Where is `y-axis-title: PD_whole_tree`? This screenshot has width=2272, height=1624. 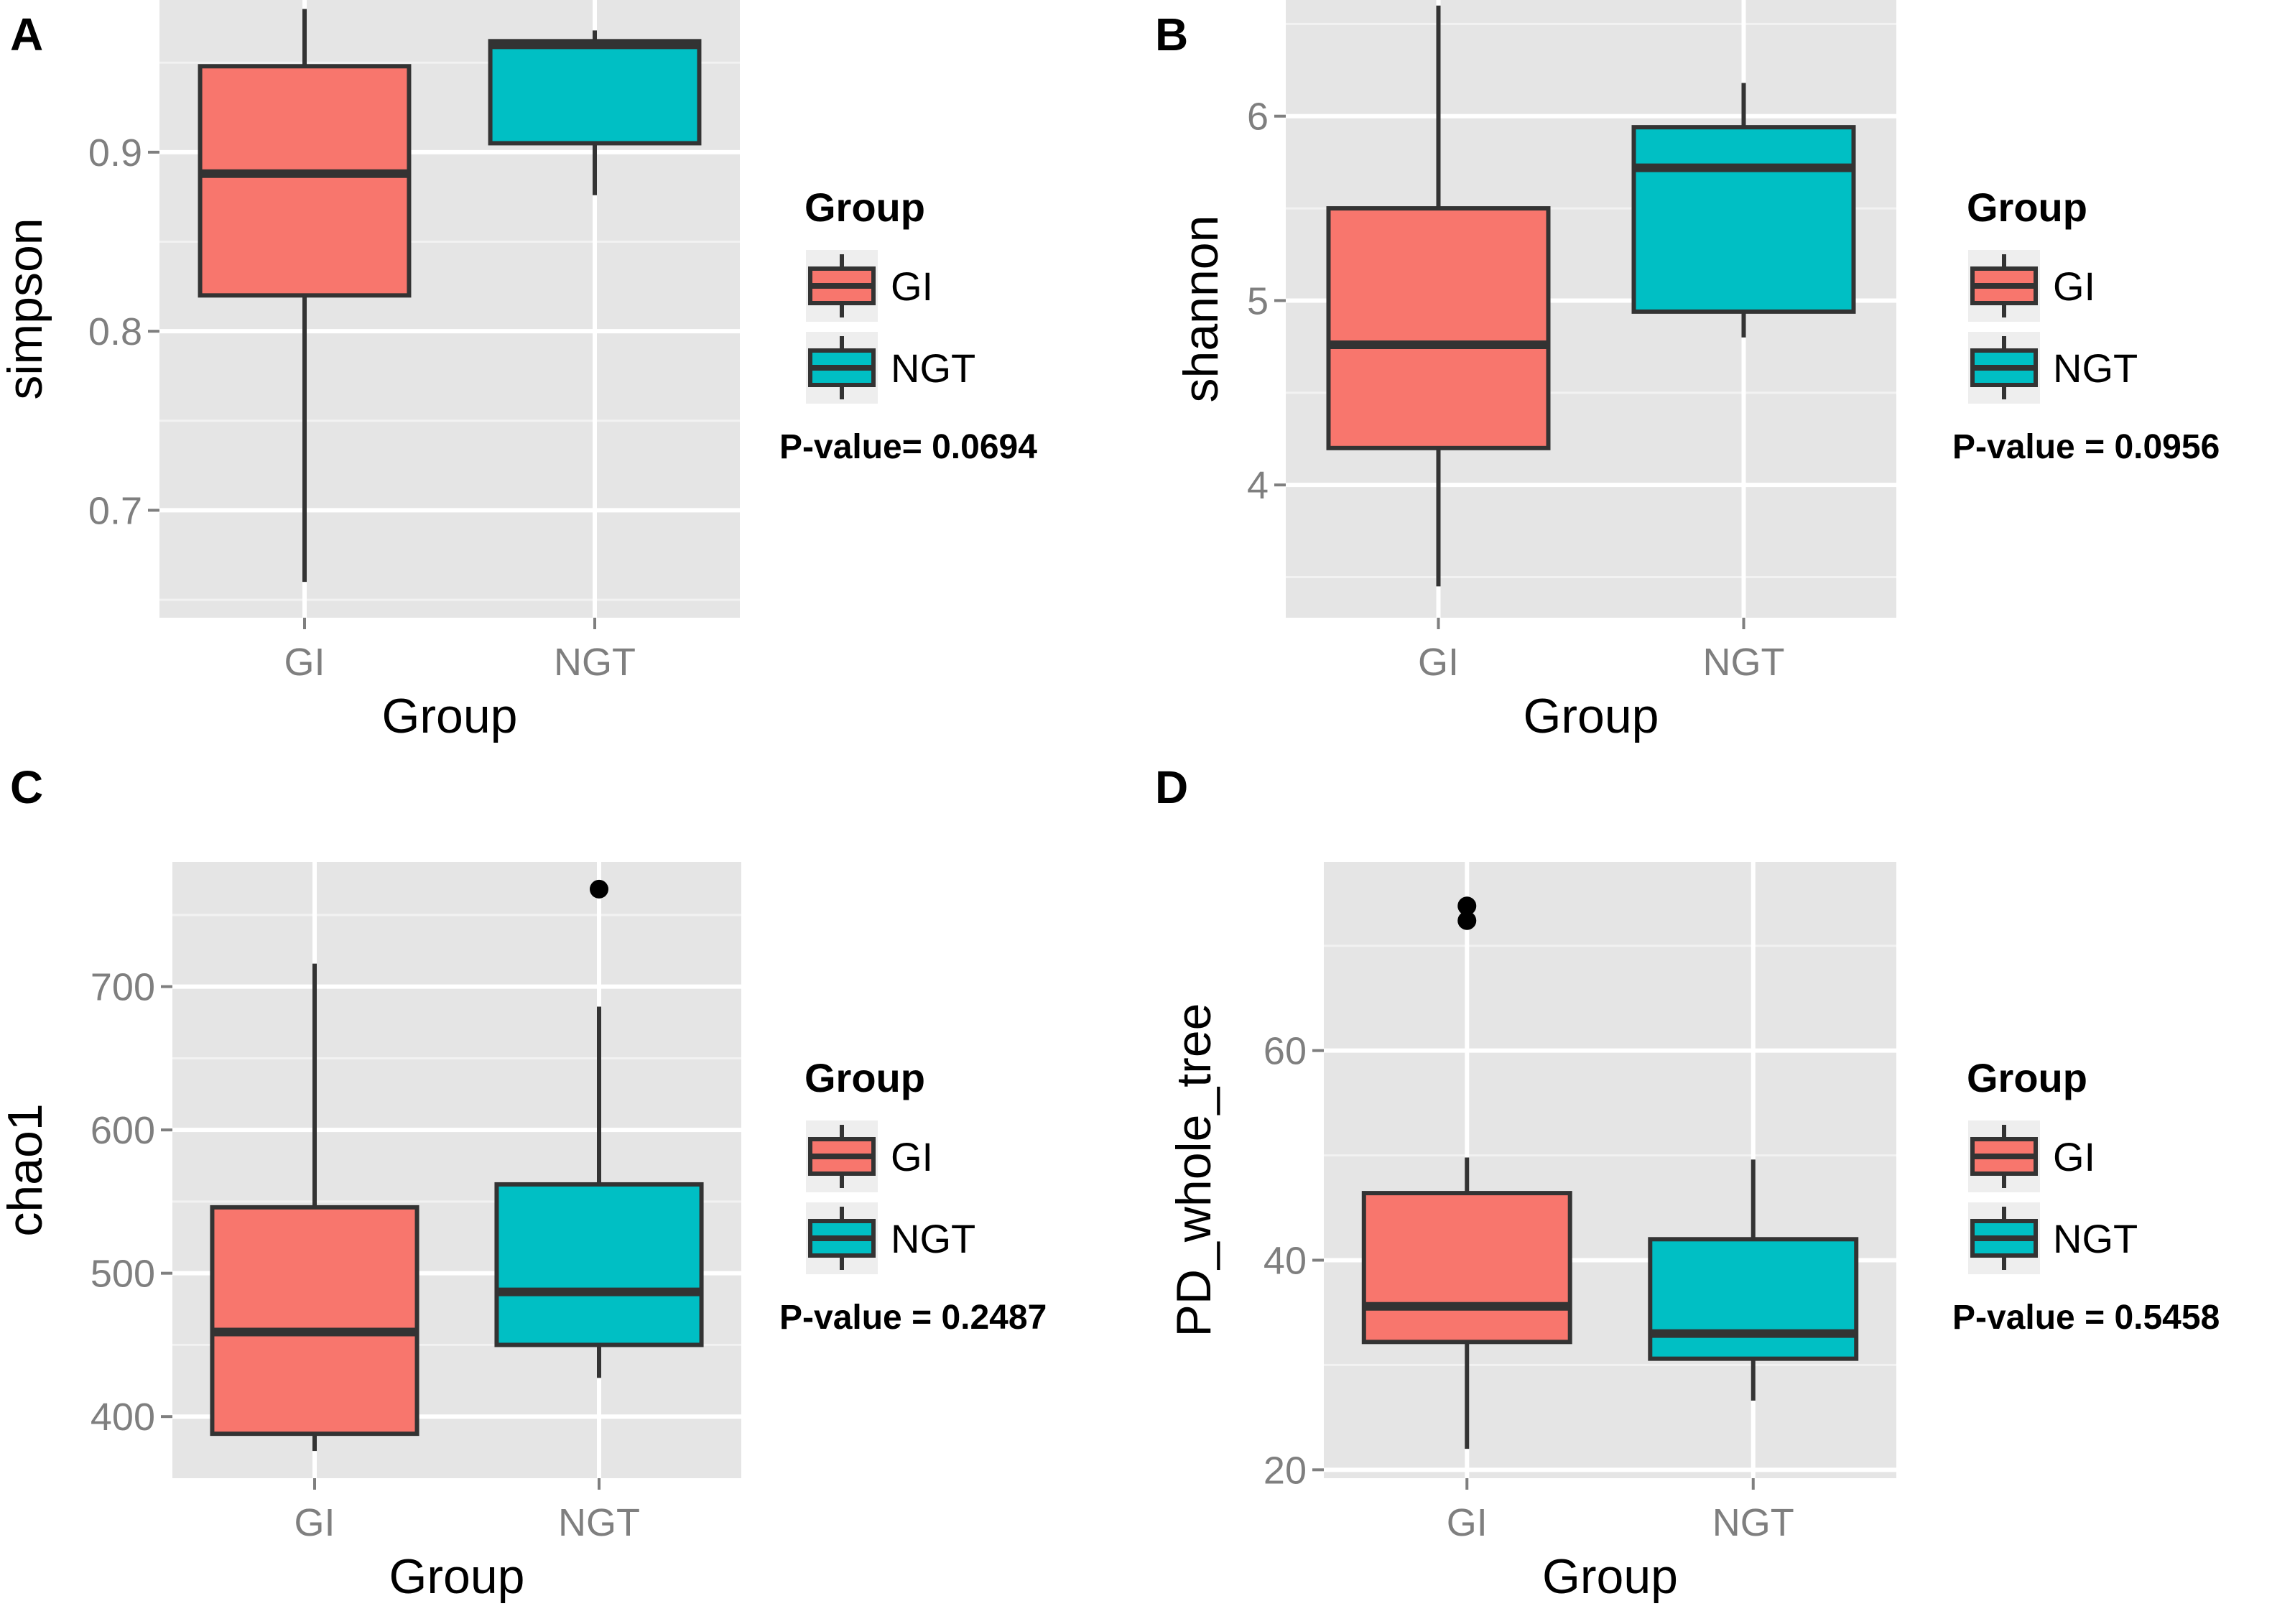
y-axis-title: PD_whole_tree is located at coordinates (1194, 1170).